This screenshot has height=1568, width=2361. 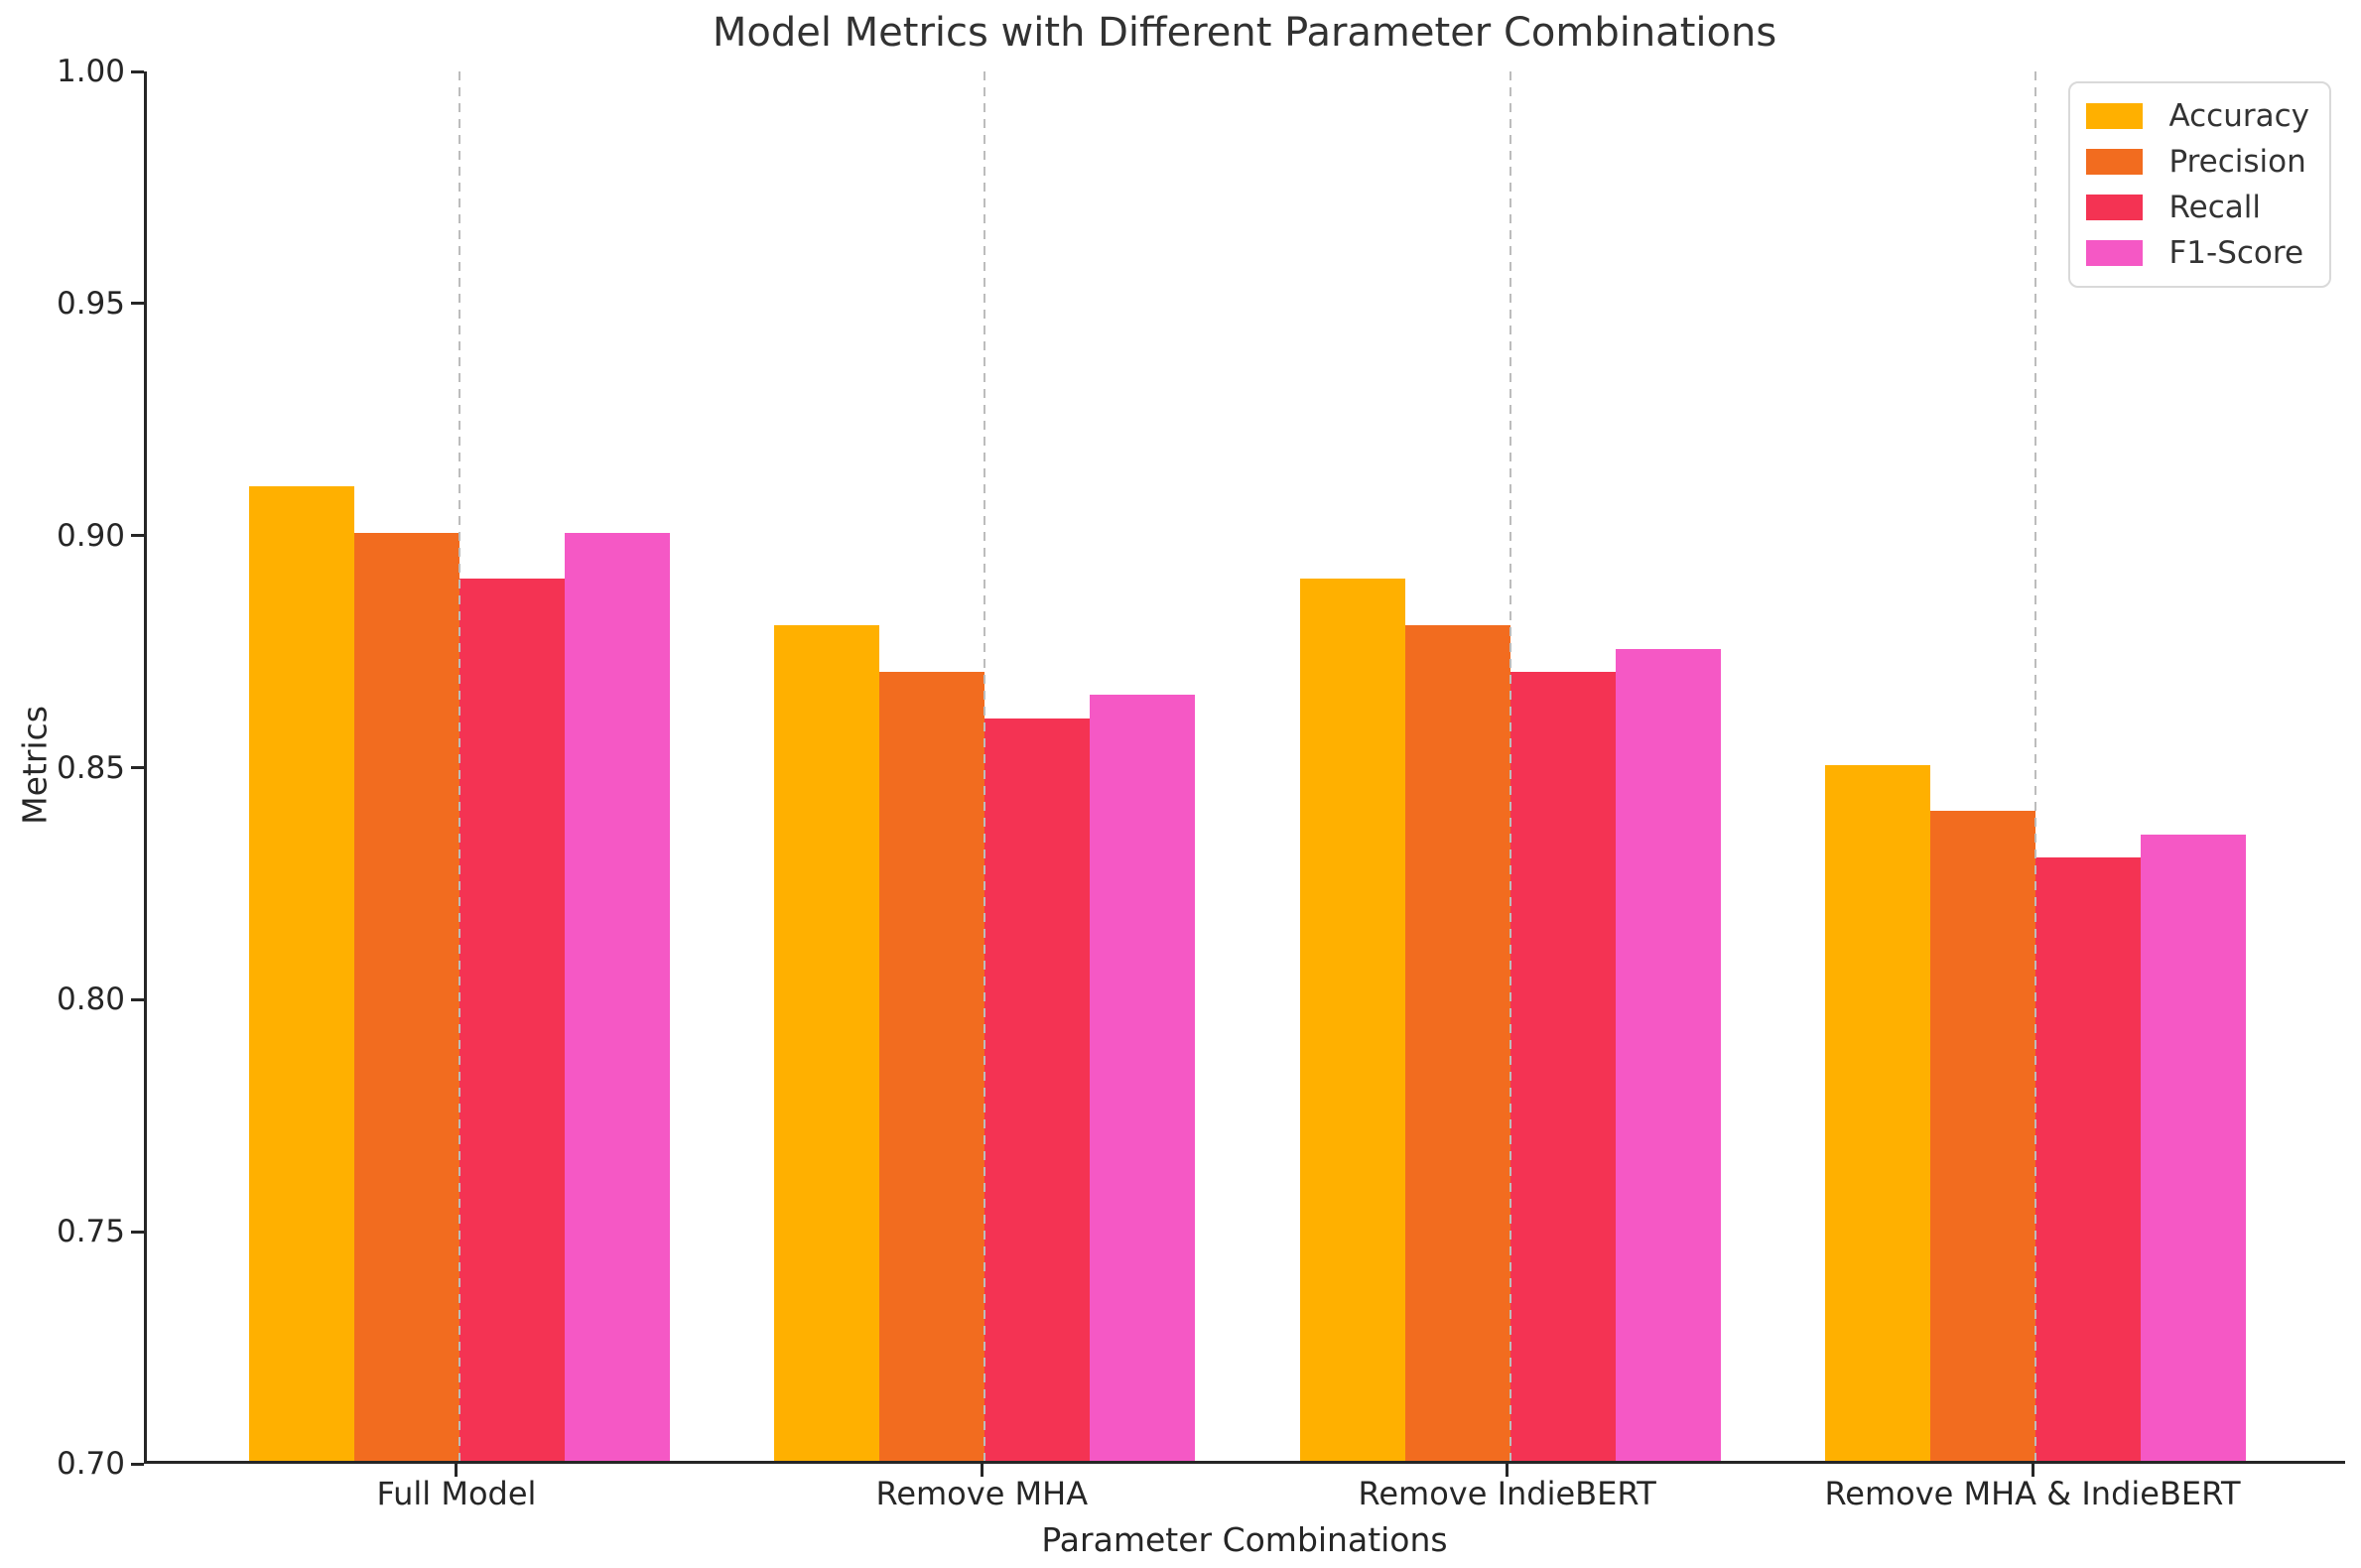 What do you see at coordinates (137, 999) in the screenshot?
I see `y-tick-mark-0.80` at bounding box center [137, 999].